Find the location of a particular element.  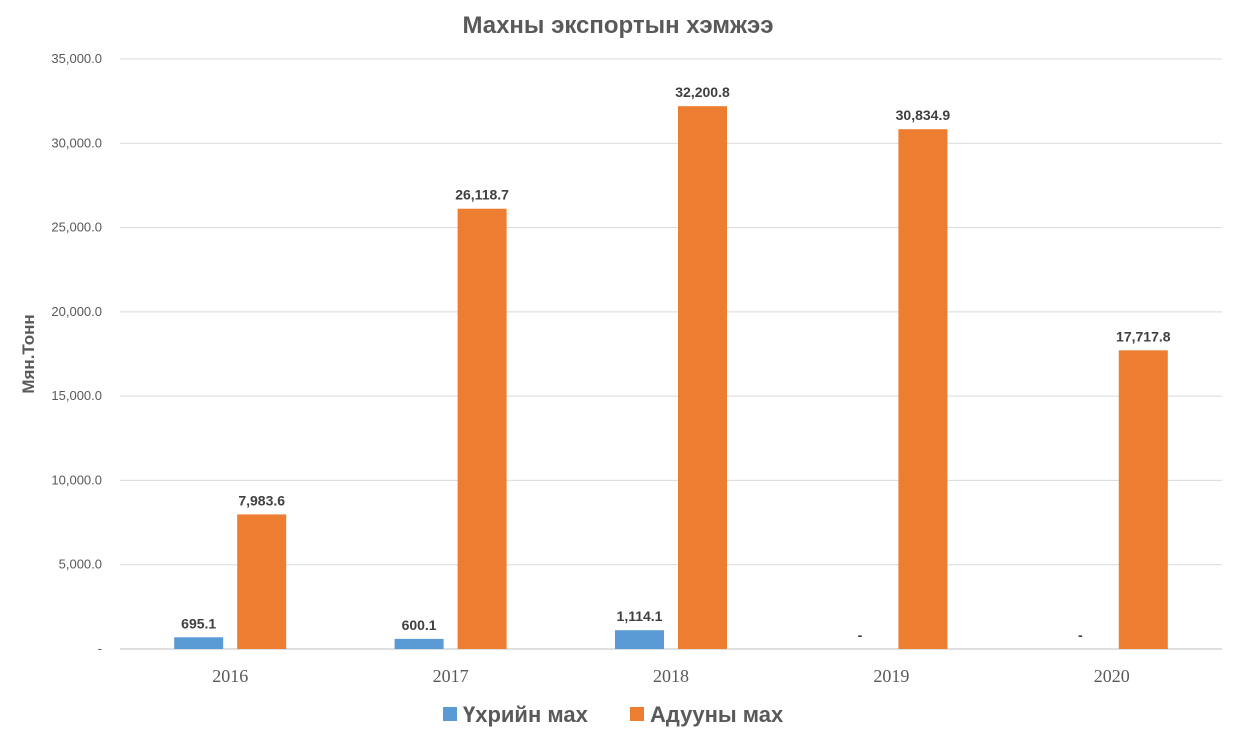

bar-series2-2018 is located at coordinates (702, 377).